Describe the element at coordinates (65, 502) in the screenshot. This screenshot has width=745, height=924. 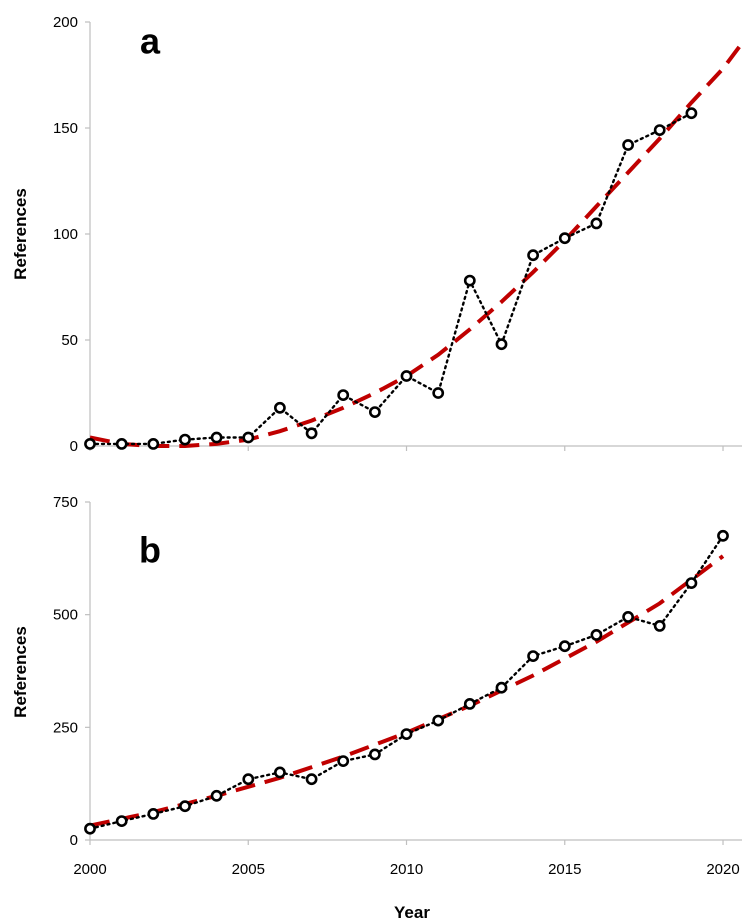
I see `y-tick-label: 750` at that location.